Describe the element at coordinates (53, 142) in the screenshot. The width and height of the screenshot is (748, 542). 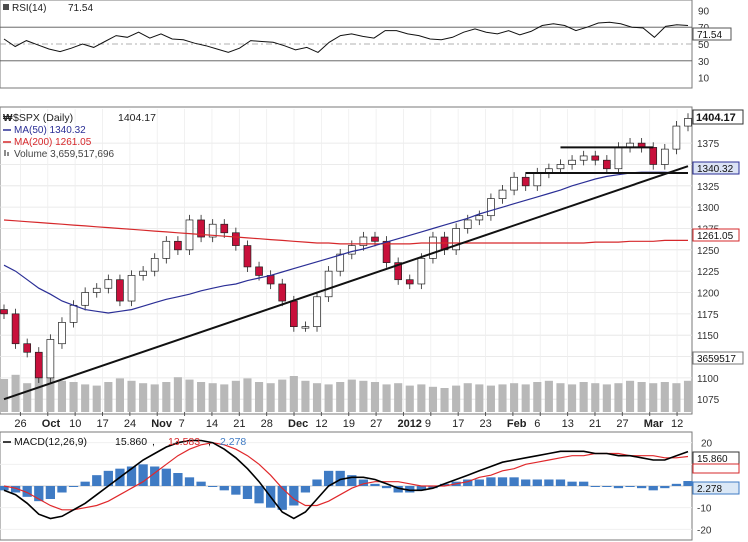
I see `ma200-legend-label: MA(200) 1261.05` at that location.